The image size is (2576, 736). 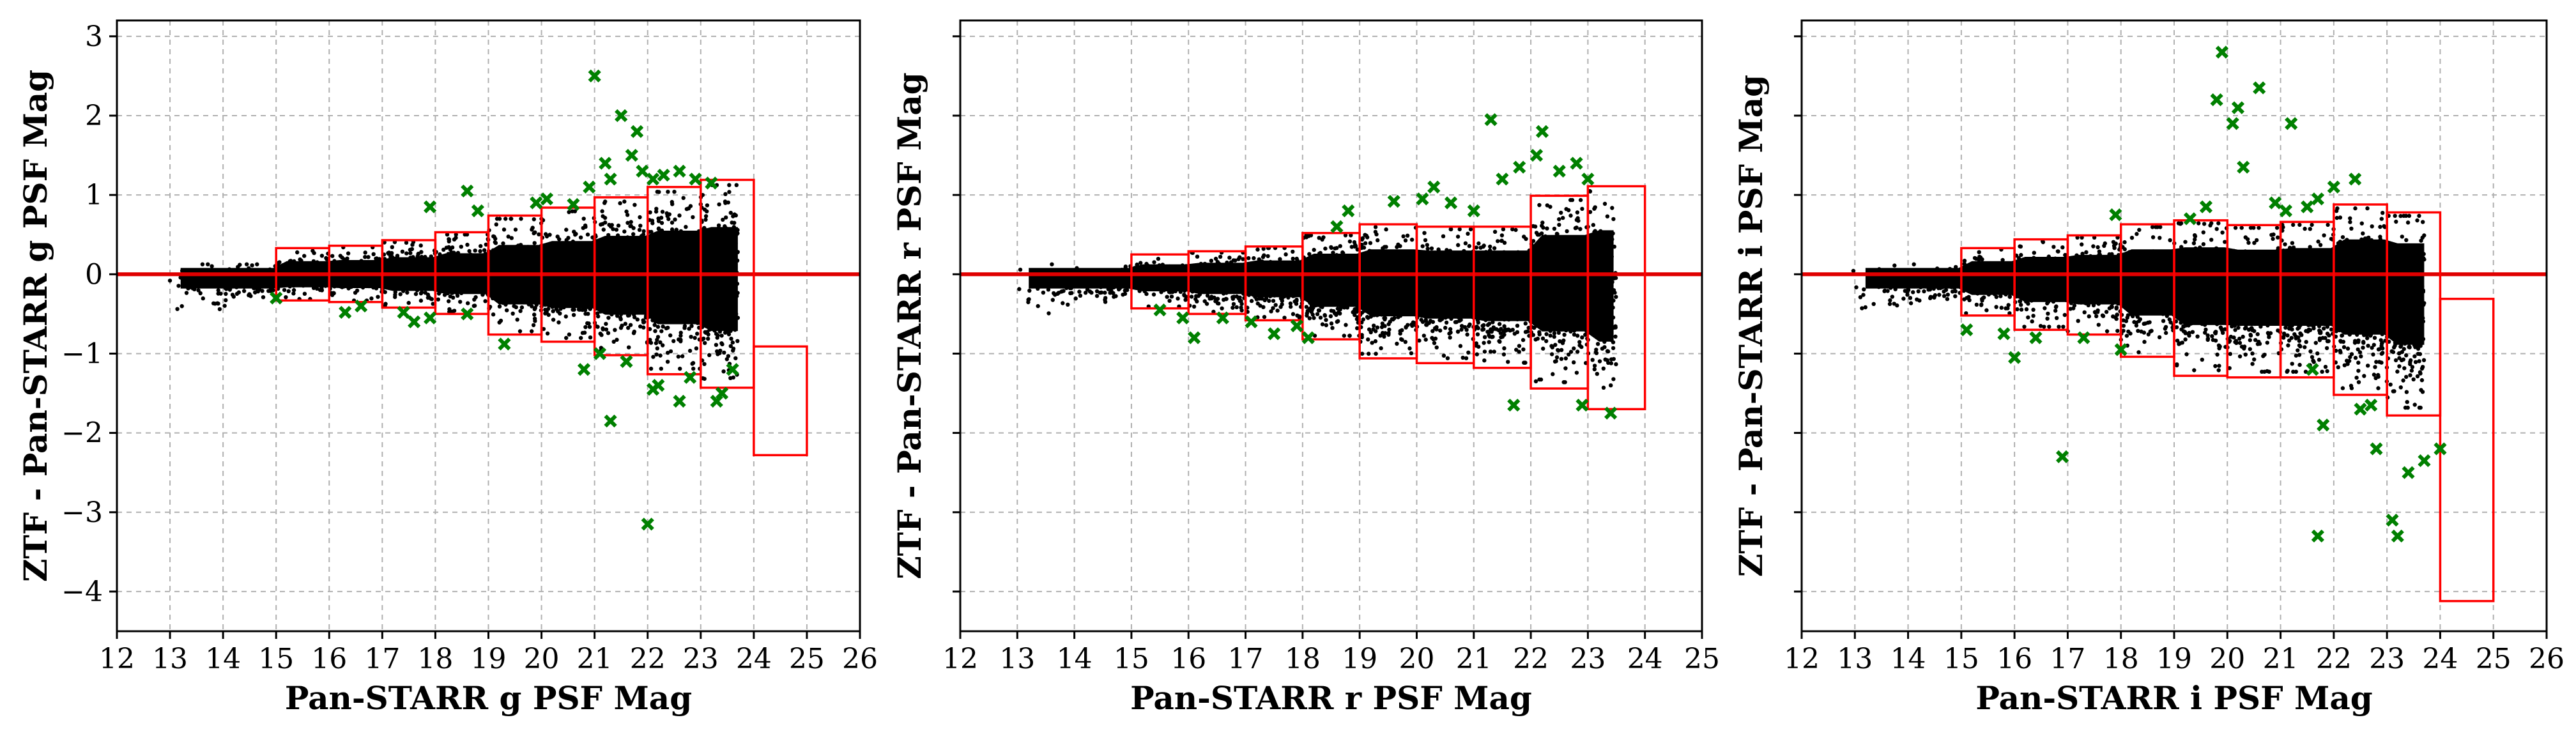 I want to click on x-tick-label: 13, so click(x=170, y=659).